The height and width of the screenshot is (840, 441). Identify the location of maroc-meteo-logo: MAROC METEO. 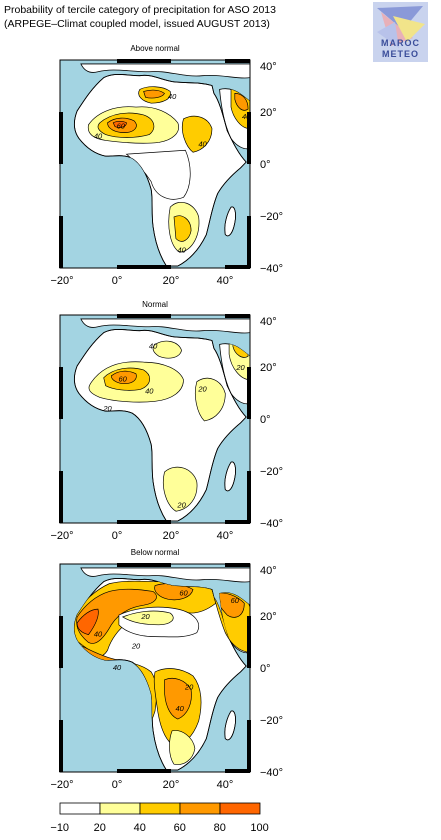
(400, 32).